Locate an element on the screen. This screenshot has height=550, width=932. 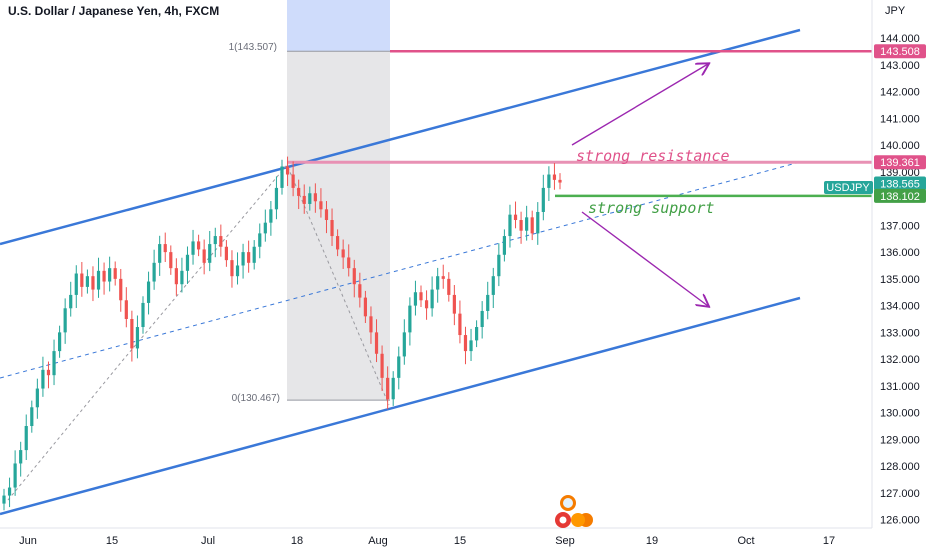
price-tick-label: 132.000 is located at coordinates (900, 360).